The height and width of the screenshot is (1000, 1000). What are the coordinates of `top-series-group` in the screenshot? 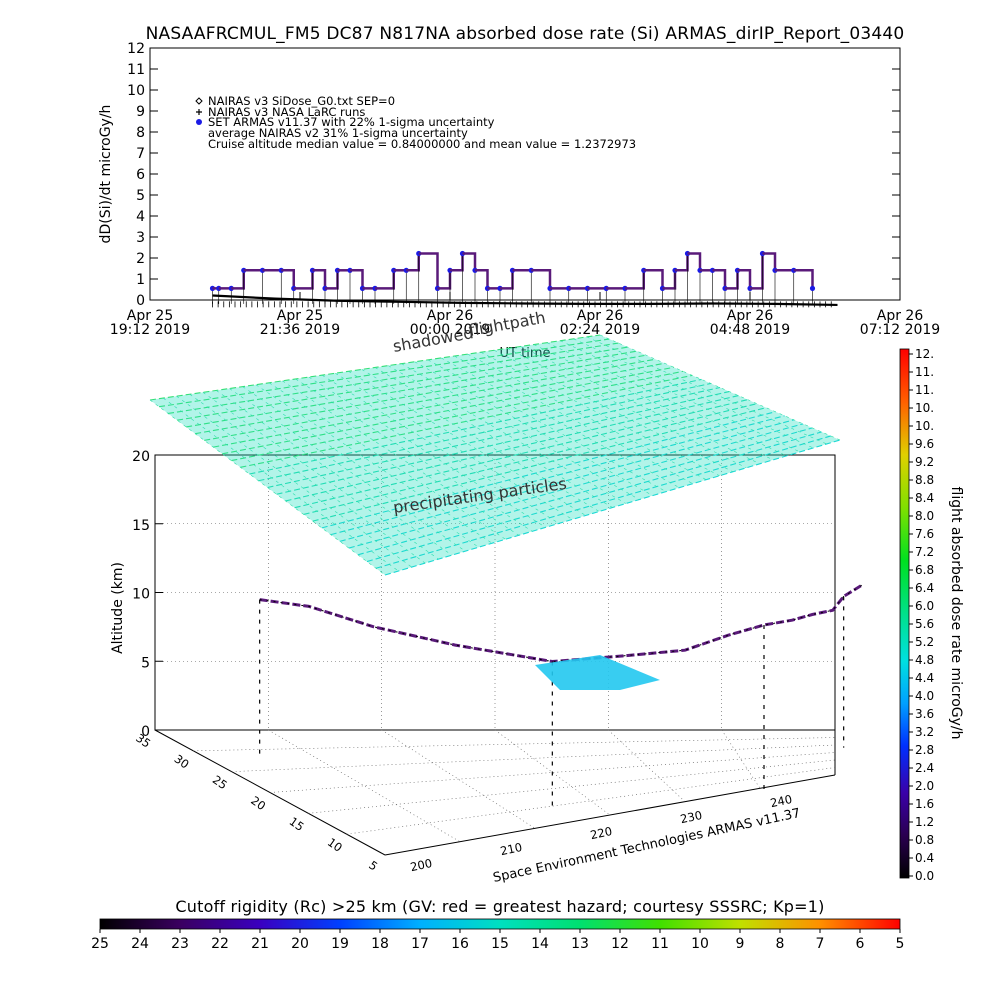 It's located at (523, 279).